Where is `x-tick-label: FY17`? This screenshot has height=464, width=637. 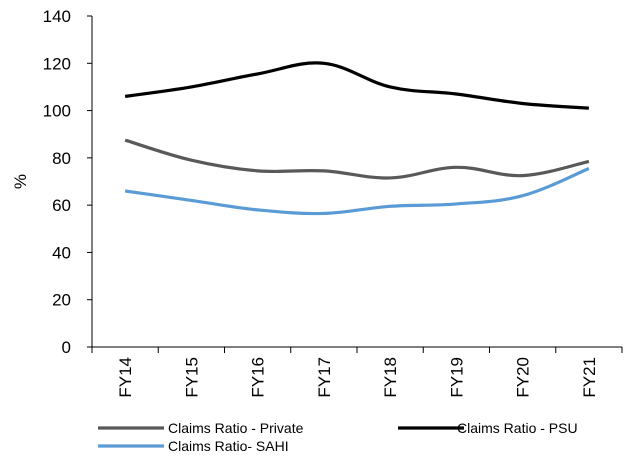
x-tick-label: FY17 is located at coordinates (324, 377).